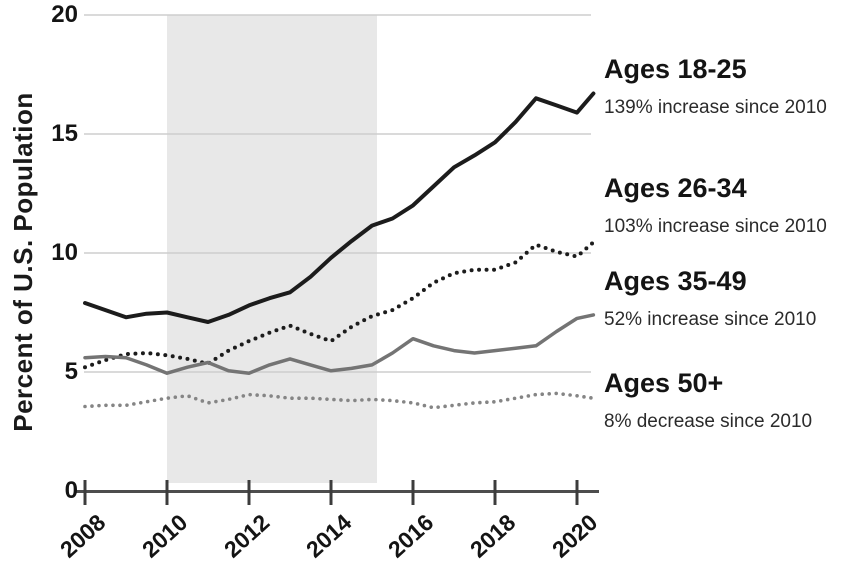  Describe the element at coordinates (675, 281) in the screenshot. I see `legend-title-ages-35-49: Ages 35-49` at that location.